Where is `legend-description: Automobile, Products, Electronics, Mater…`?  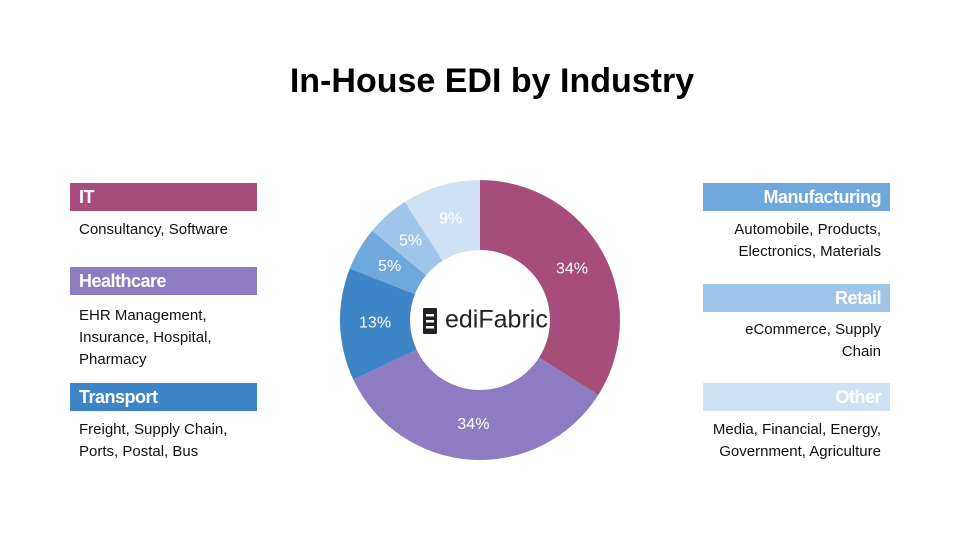
legend-description: Automobile, Products, Electronics, Mater… is located at coordinates (807, 240).